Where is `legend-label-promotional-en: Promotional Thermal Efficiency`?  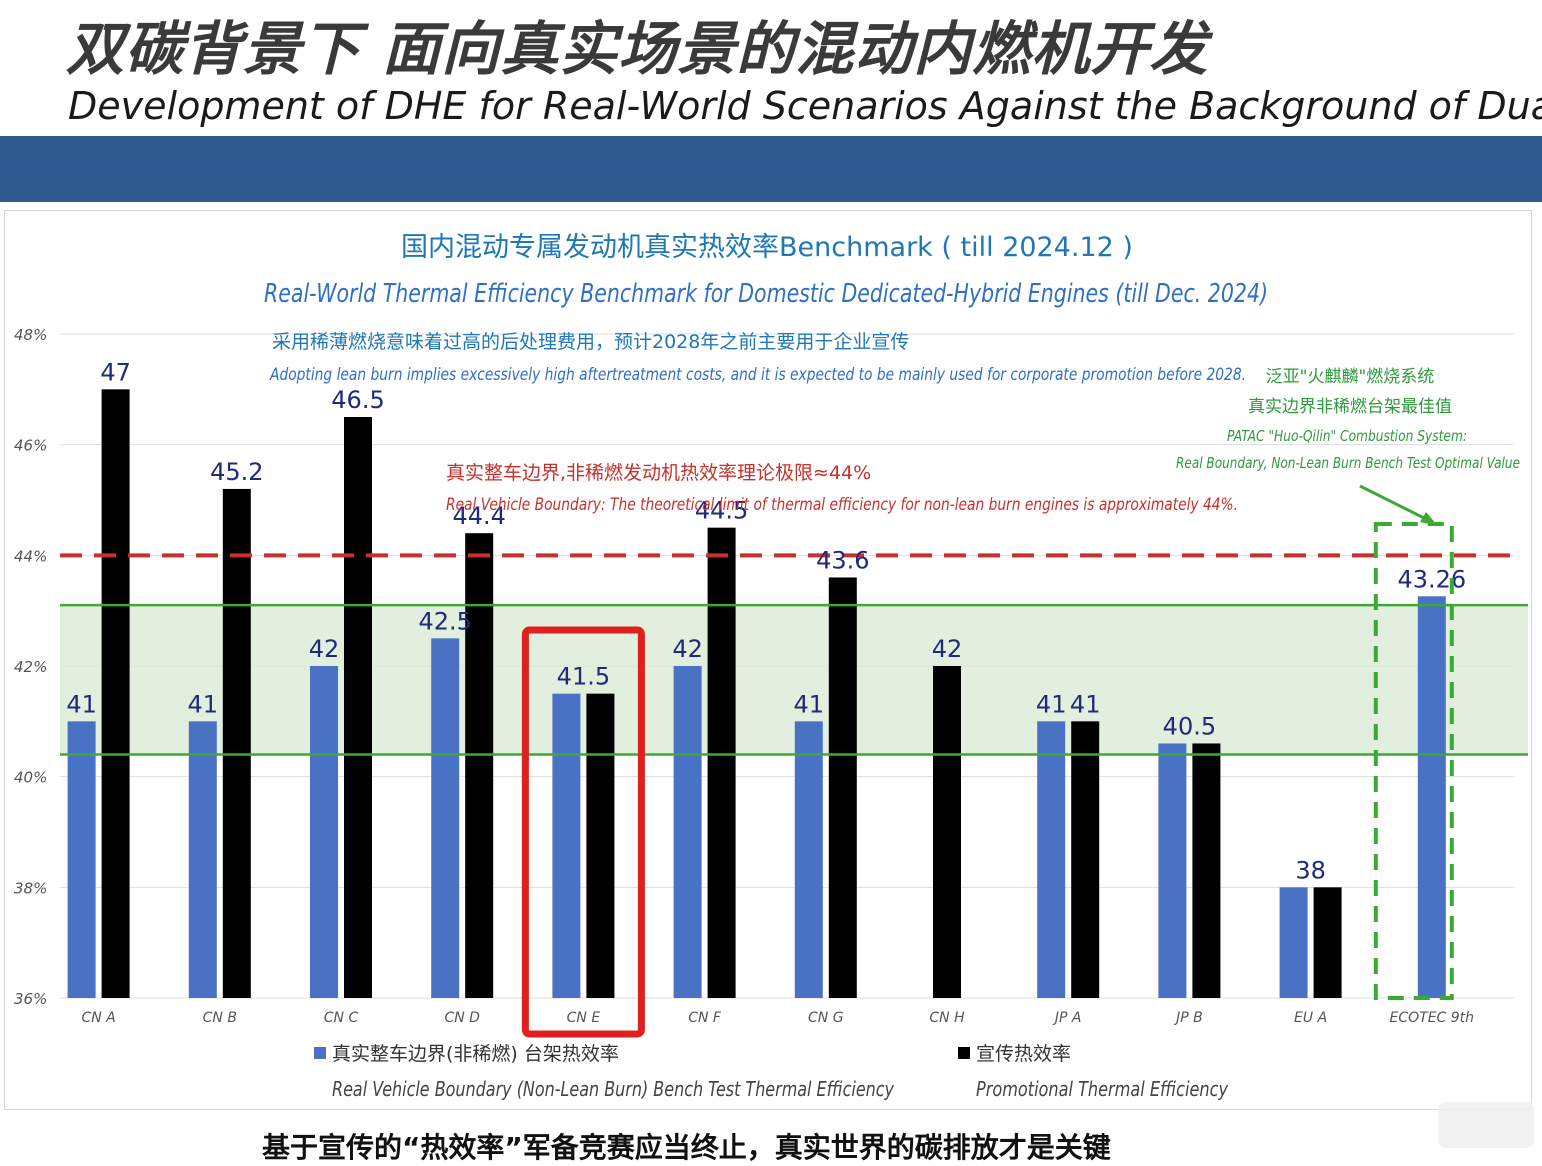
legend-label-promotional-en: Promotional Thermal Efficiency is located at coordinates (1102, 1089).